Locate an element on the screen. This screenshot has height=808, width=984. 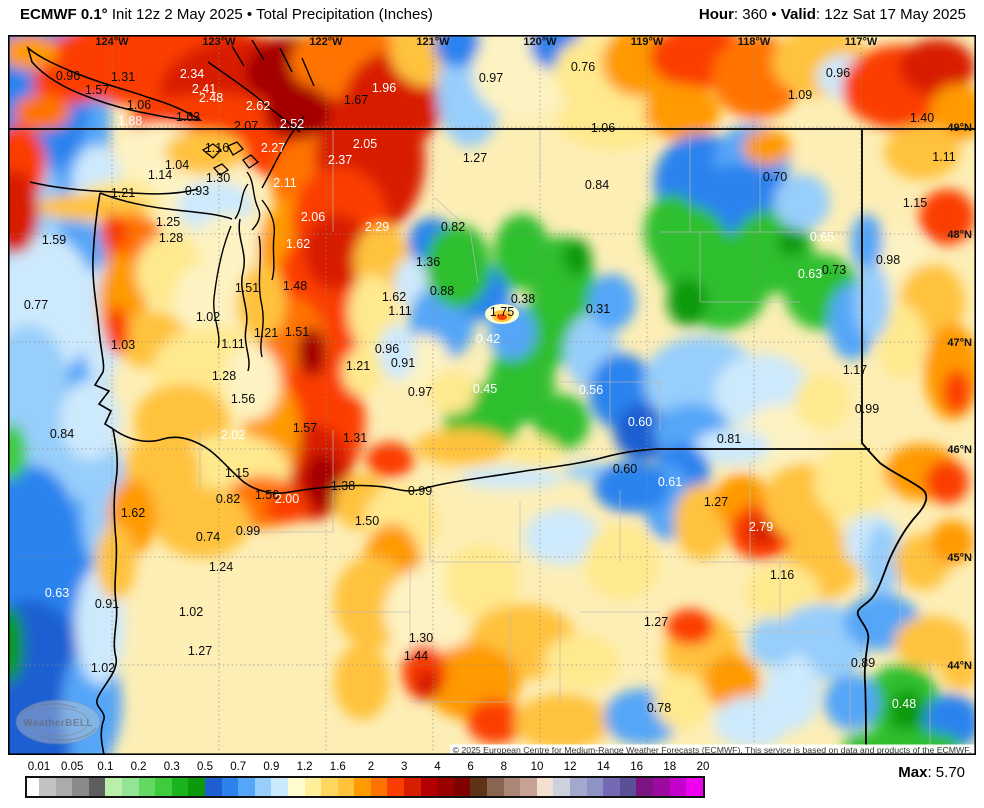
longitude-label: 119°W is located at coordinates (647, 42).